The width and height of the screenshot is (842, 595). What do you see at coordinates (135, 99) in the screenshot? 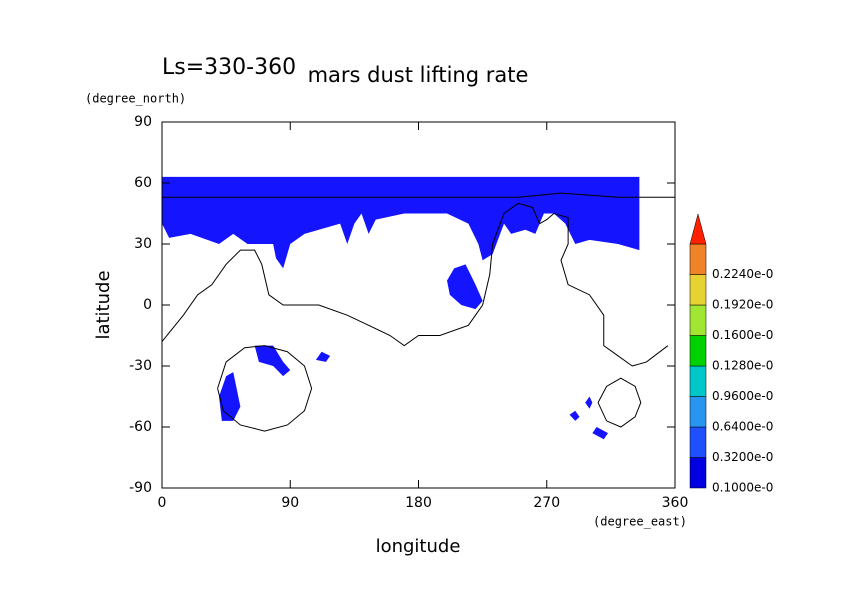
I see `y-unit: (degree_north)` at bounding box center [135, 99].